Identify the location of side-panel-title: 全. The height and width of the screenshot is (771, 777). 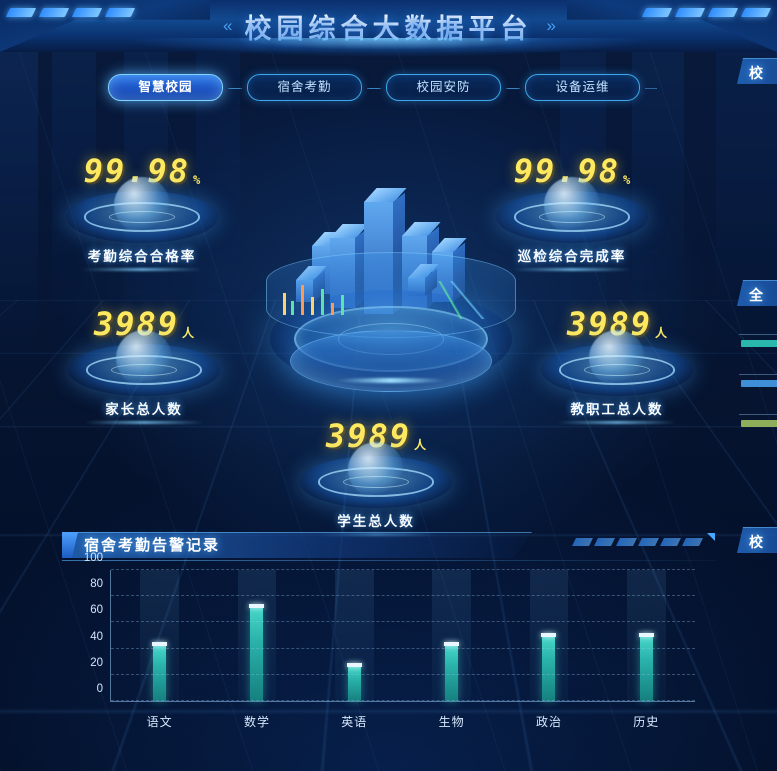
(756, 295).